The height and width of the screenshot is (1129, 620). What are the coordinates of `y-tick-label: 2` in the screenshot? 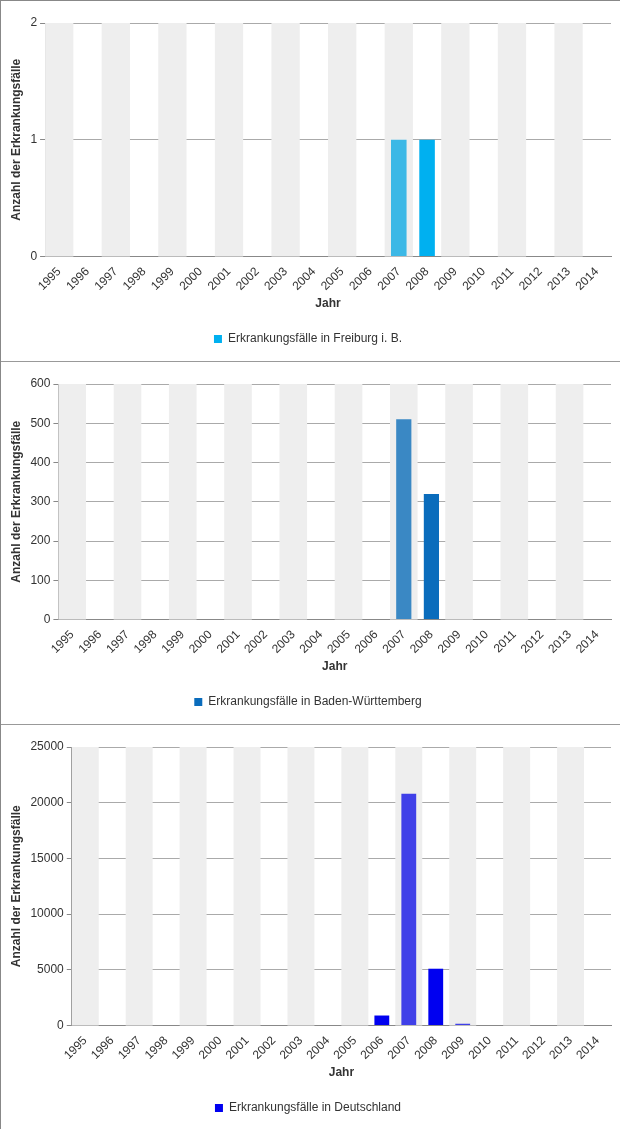 It's located at (34, 22).